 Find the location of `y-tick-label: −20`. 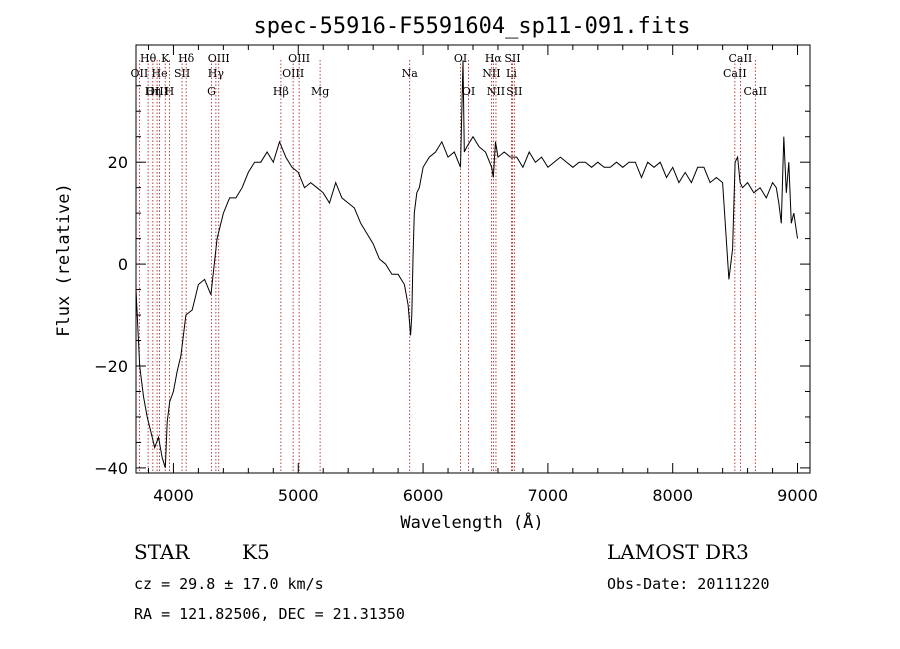

y-tick-label: −20 is located at coordinates (111, 366).